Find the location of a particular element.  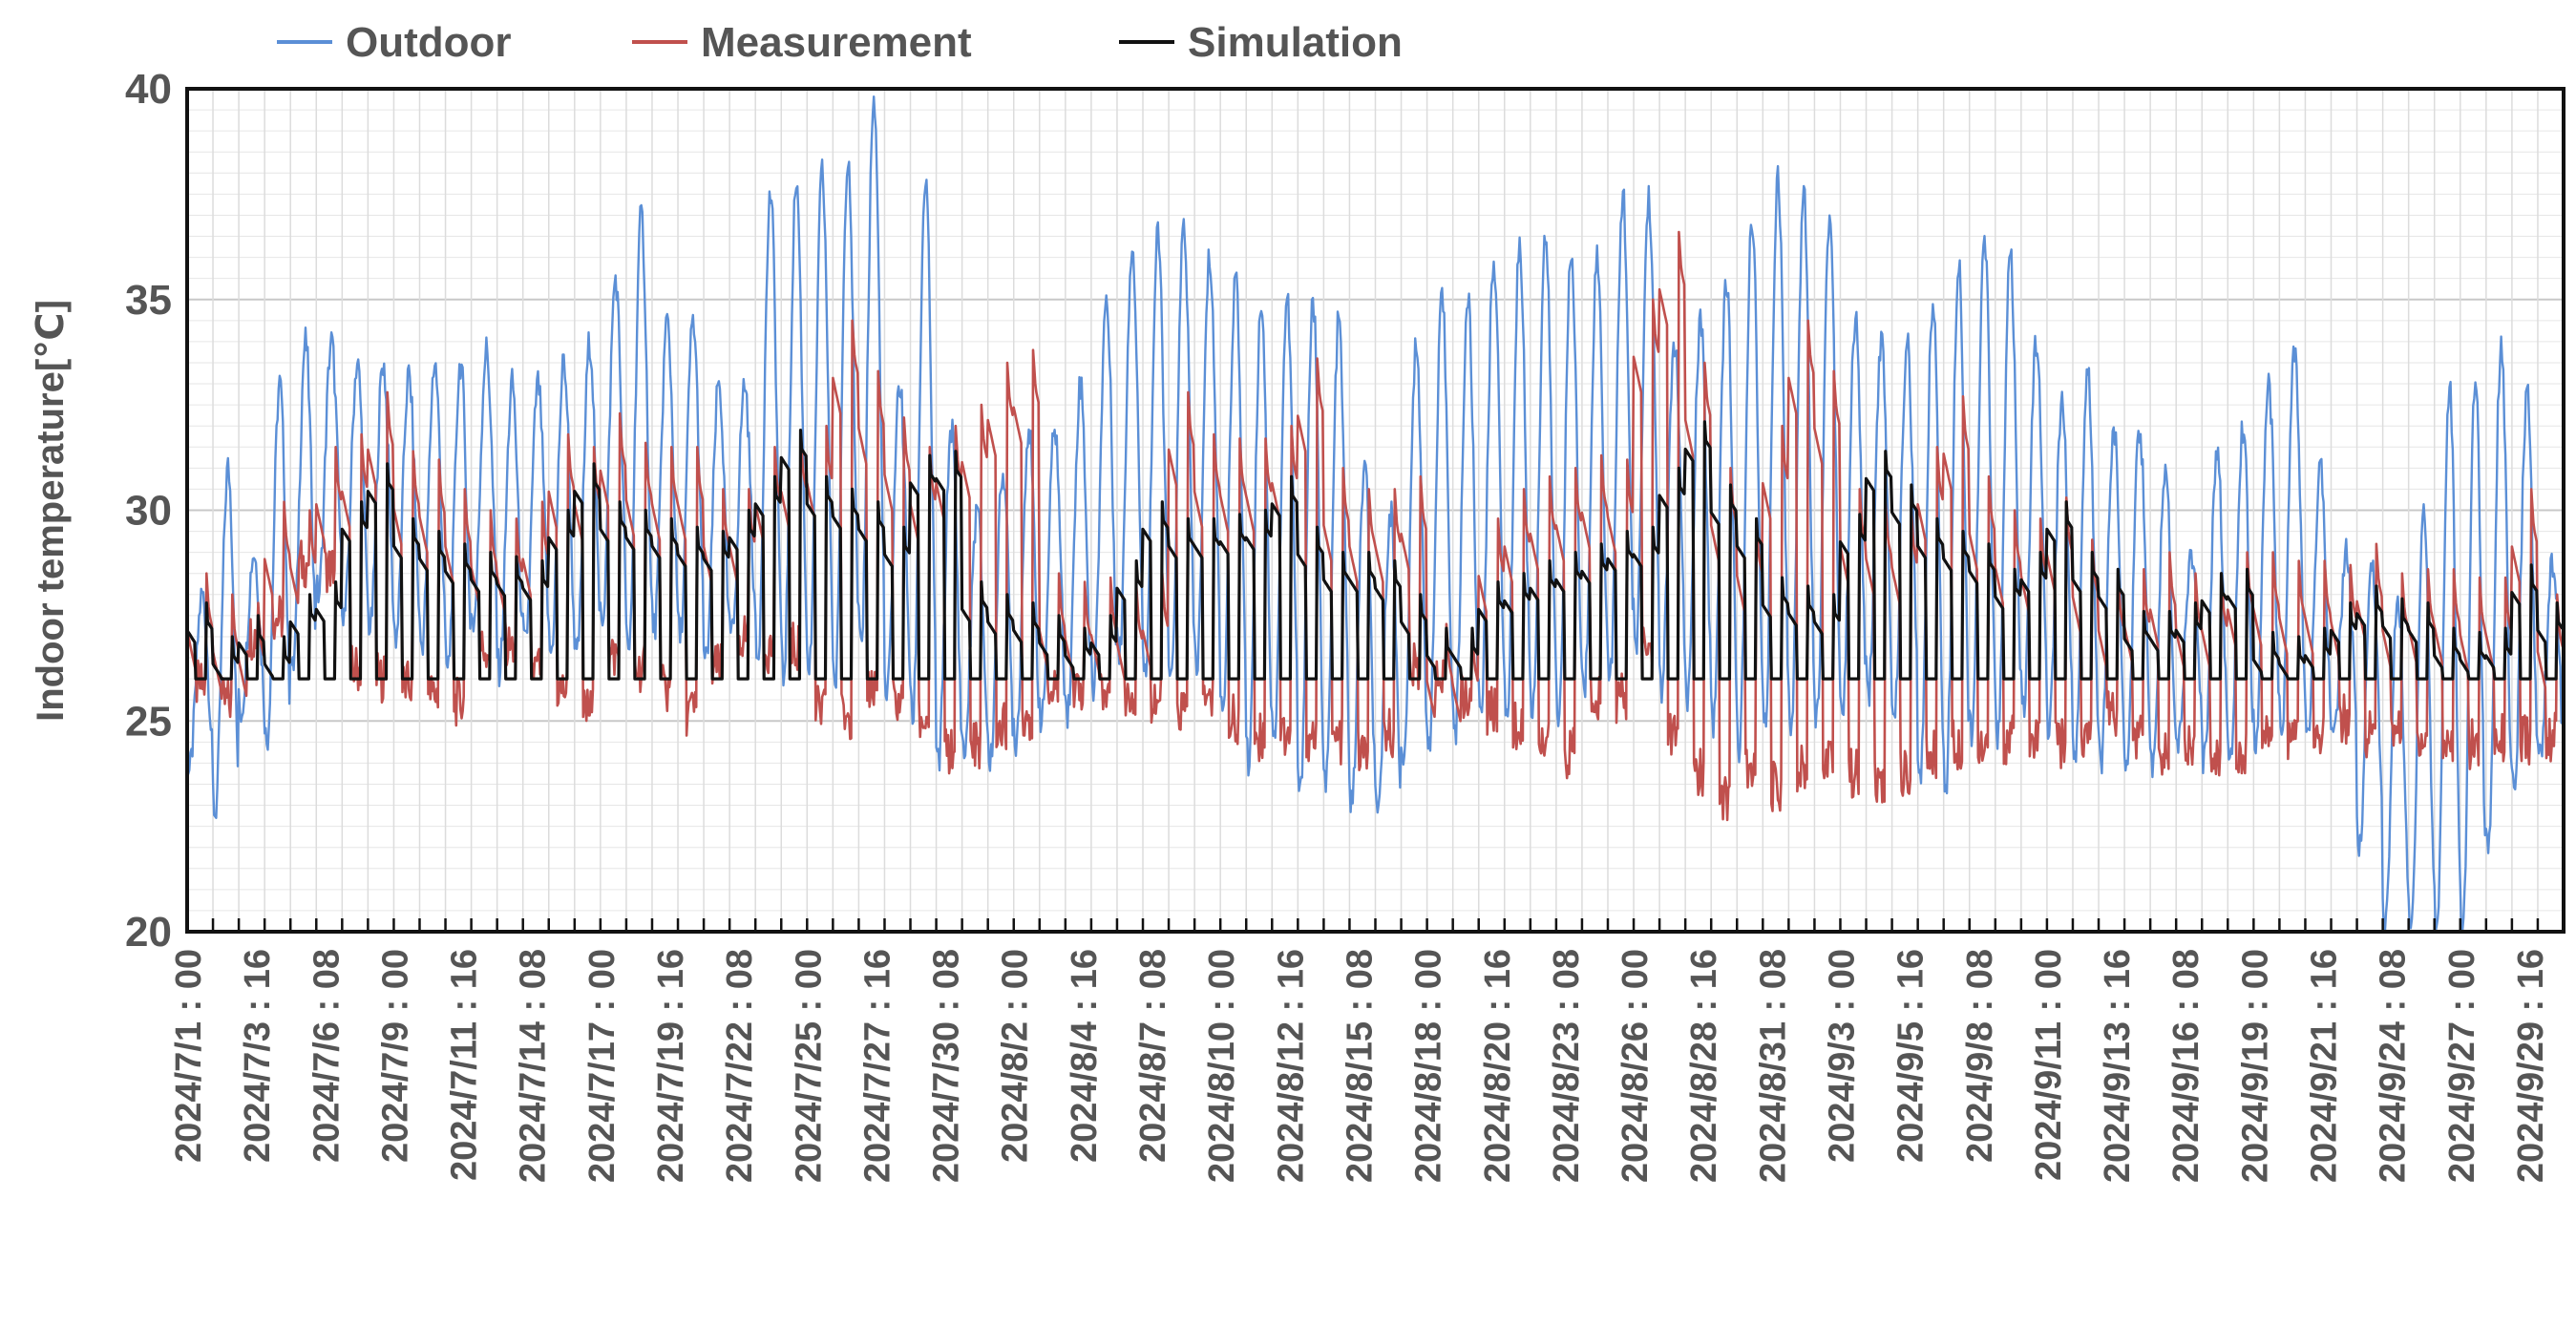

x-tick-label: 2024/7/9 : 00 is located at coordinates (395, 1056).